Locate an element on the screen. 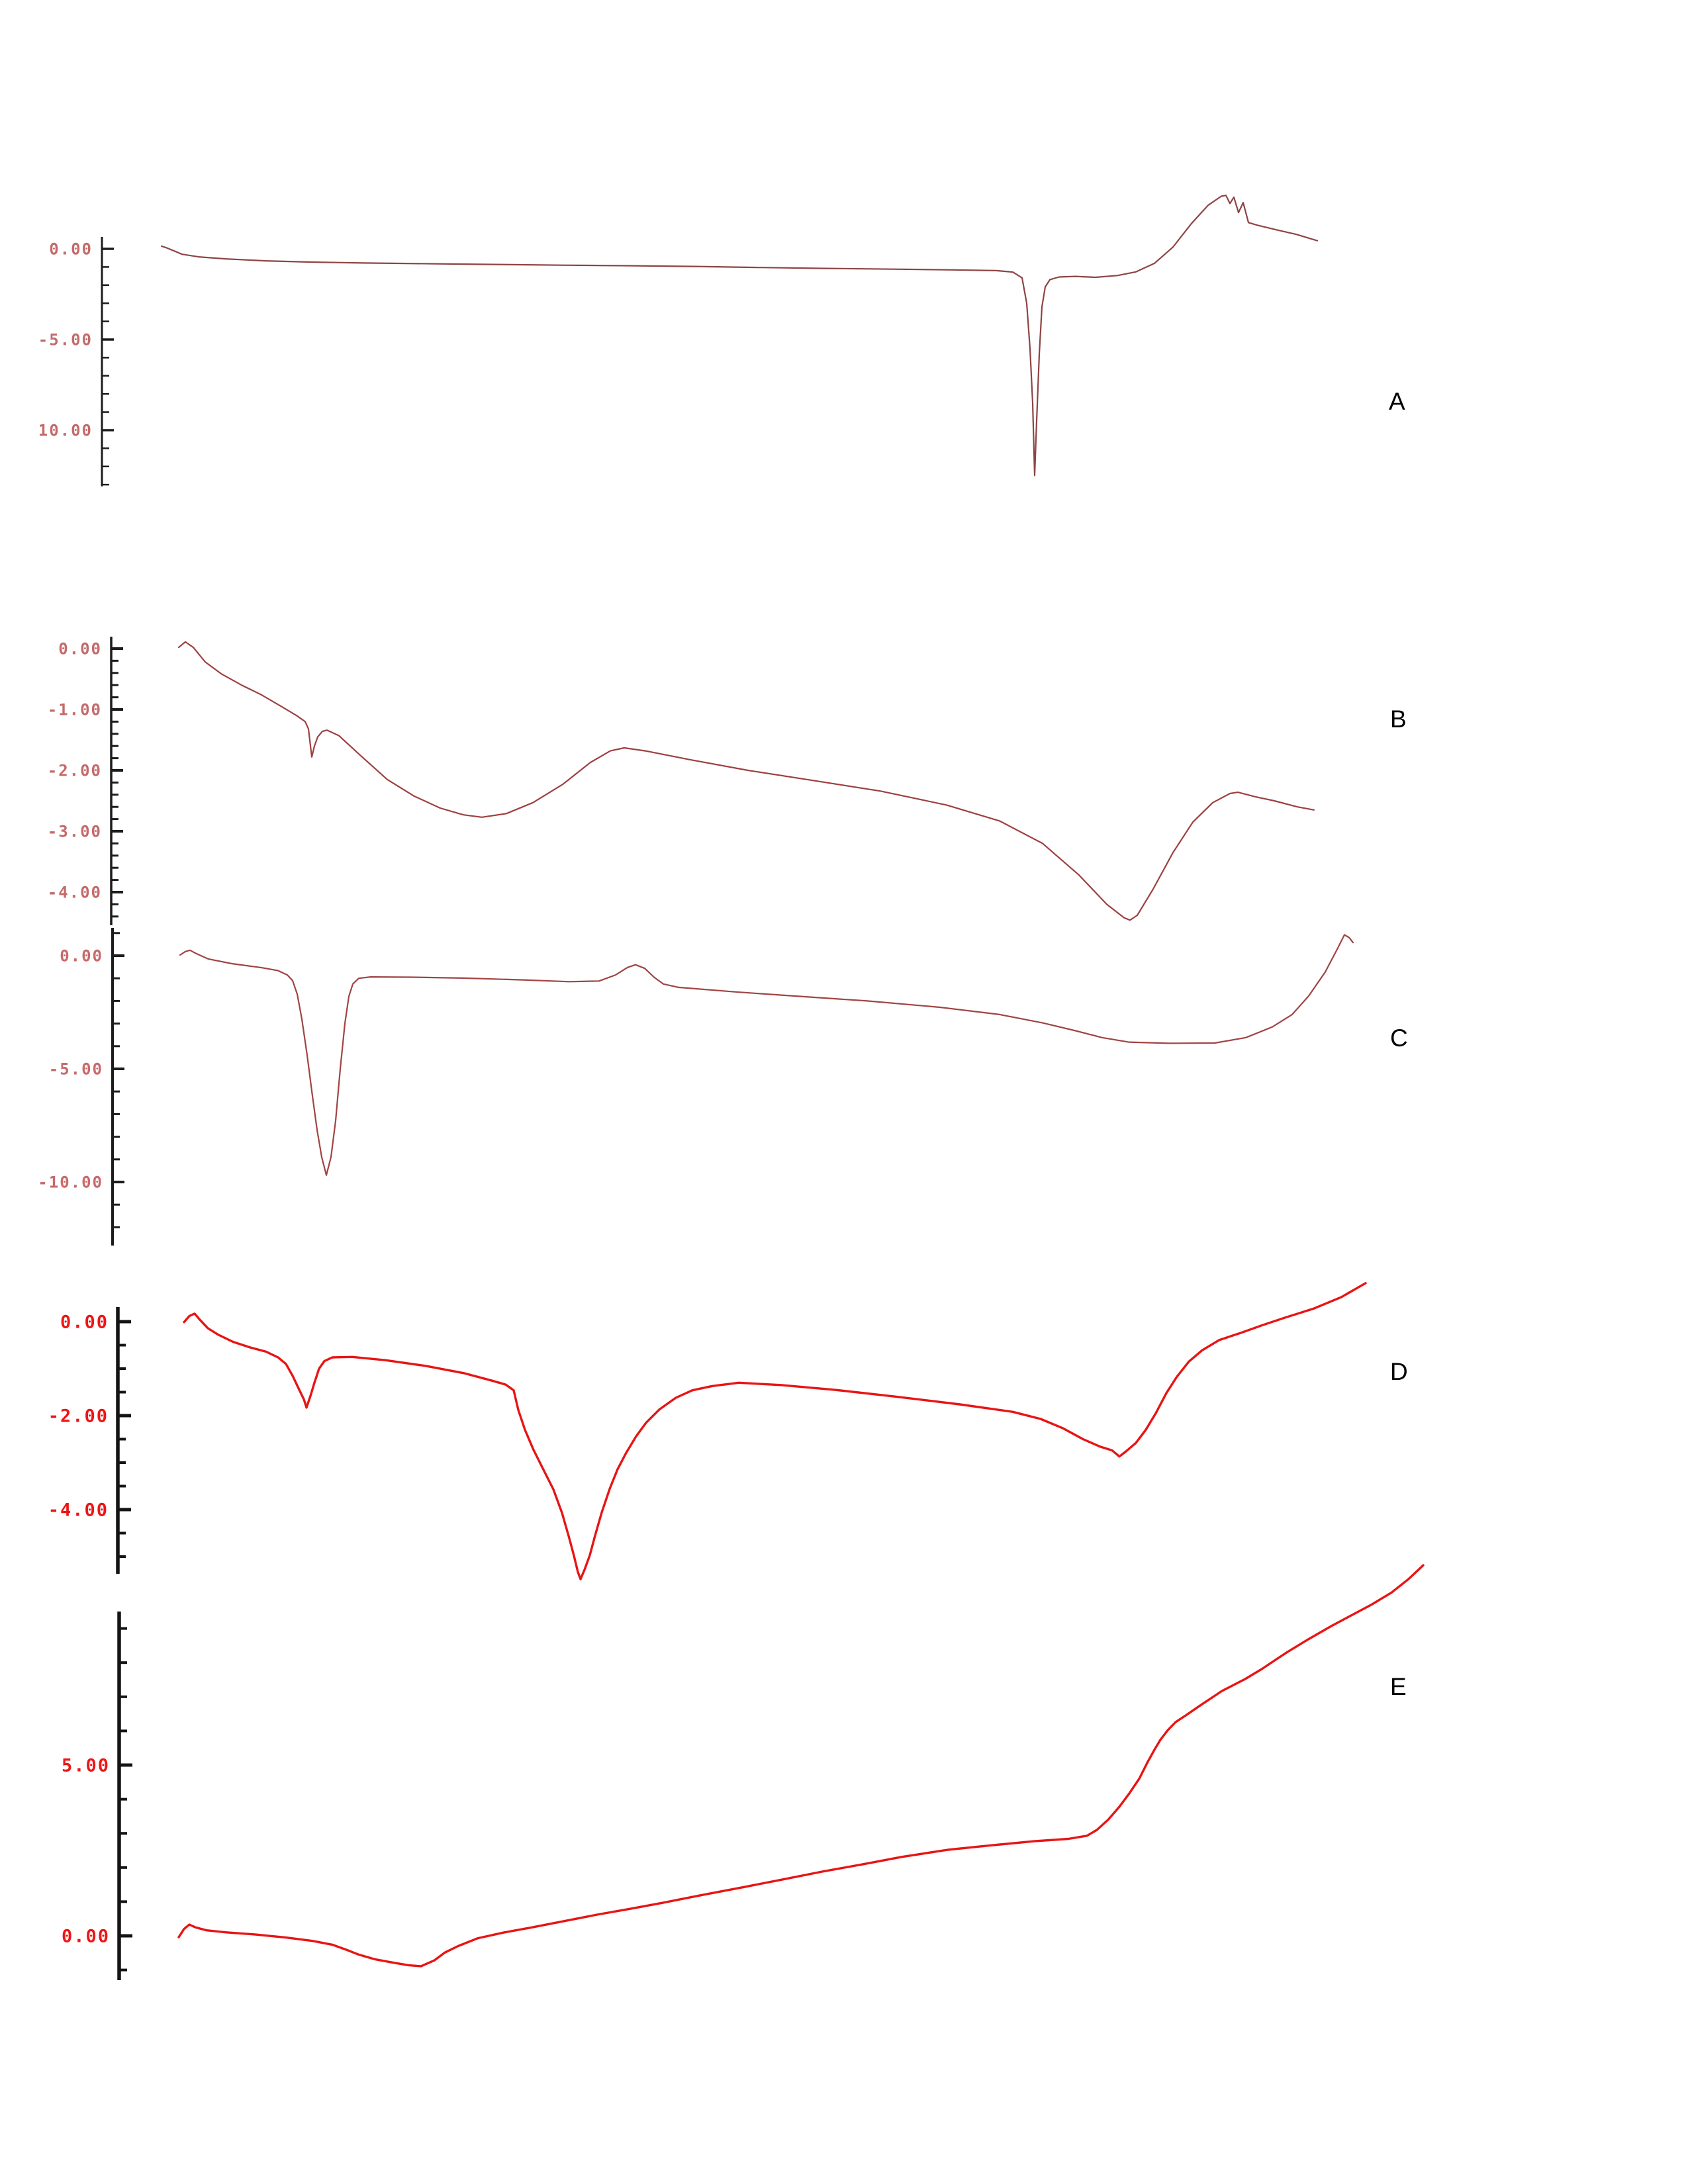 This screenshot has width=1688, height=2184. y-tick-label-D: -4.00 is located at coordinates (78, 1510).